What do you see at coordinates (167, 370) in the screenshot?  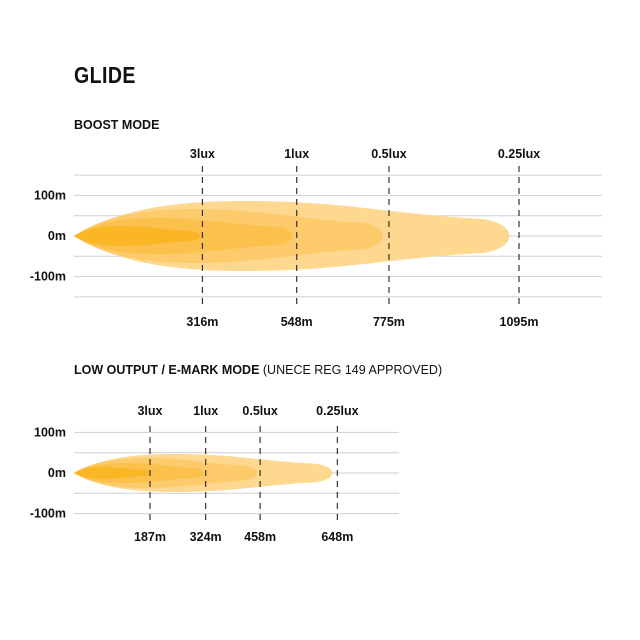 I see `heading-text: LOW OUTPUT / E-MARK MODE` at bounding box center [167, 370].